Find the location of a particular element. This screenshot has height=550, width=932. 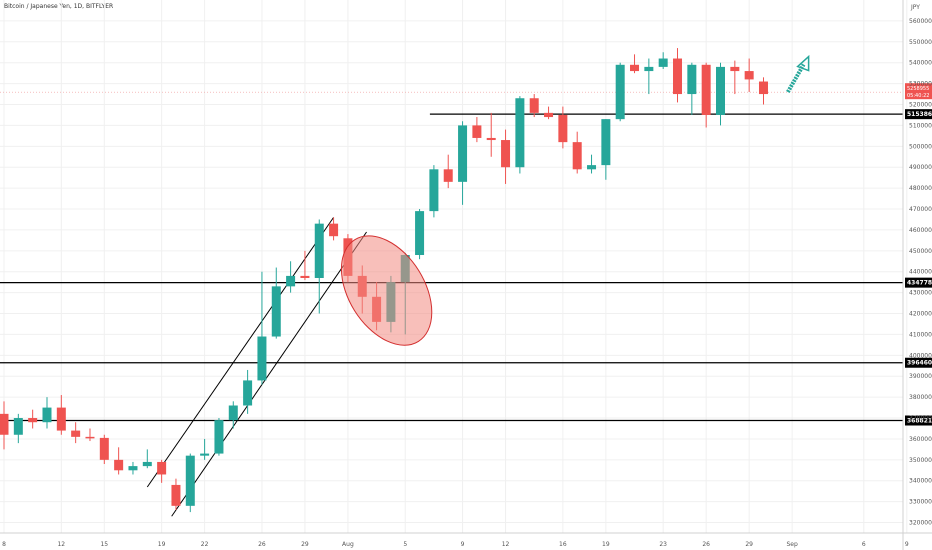

time-tick-label: 5 is located at coordinates (405, 544).